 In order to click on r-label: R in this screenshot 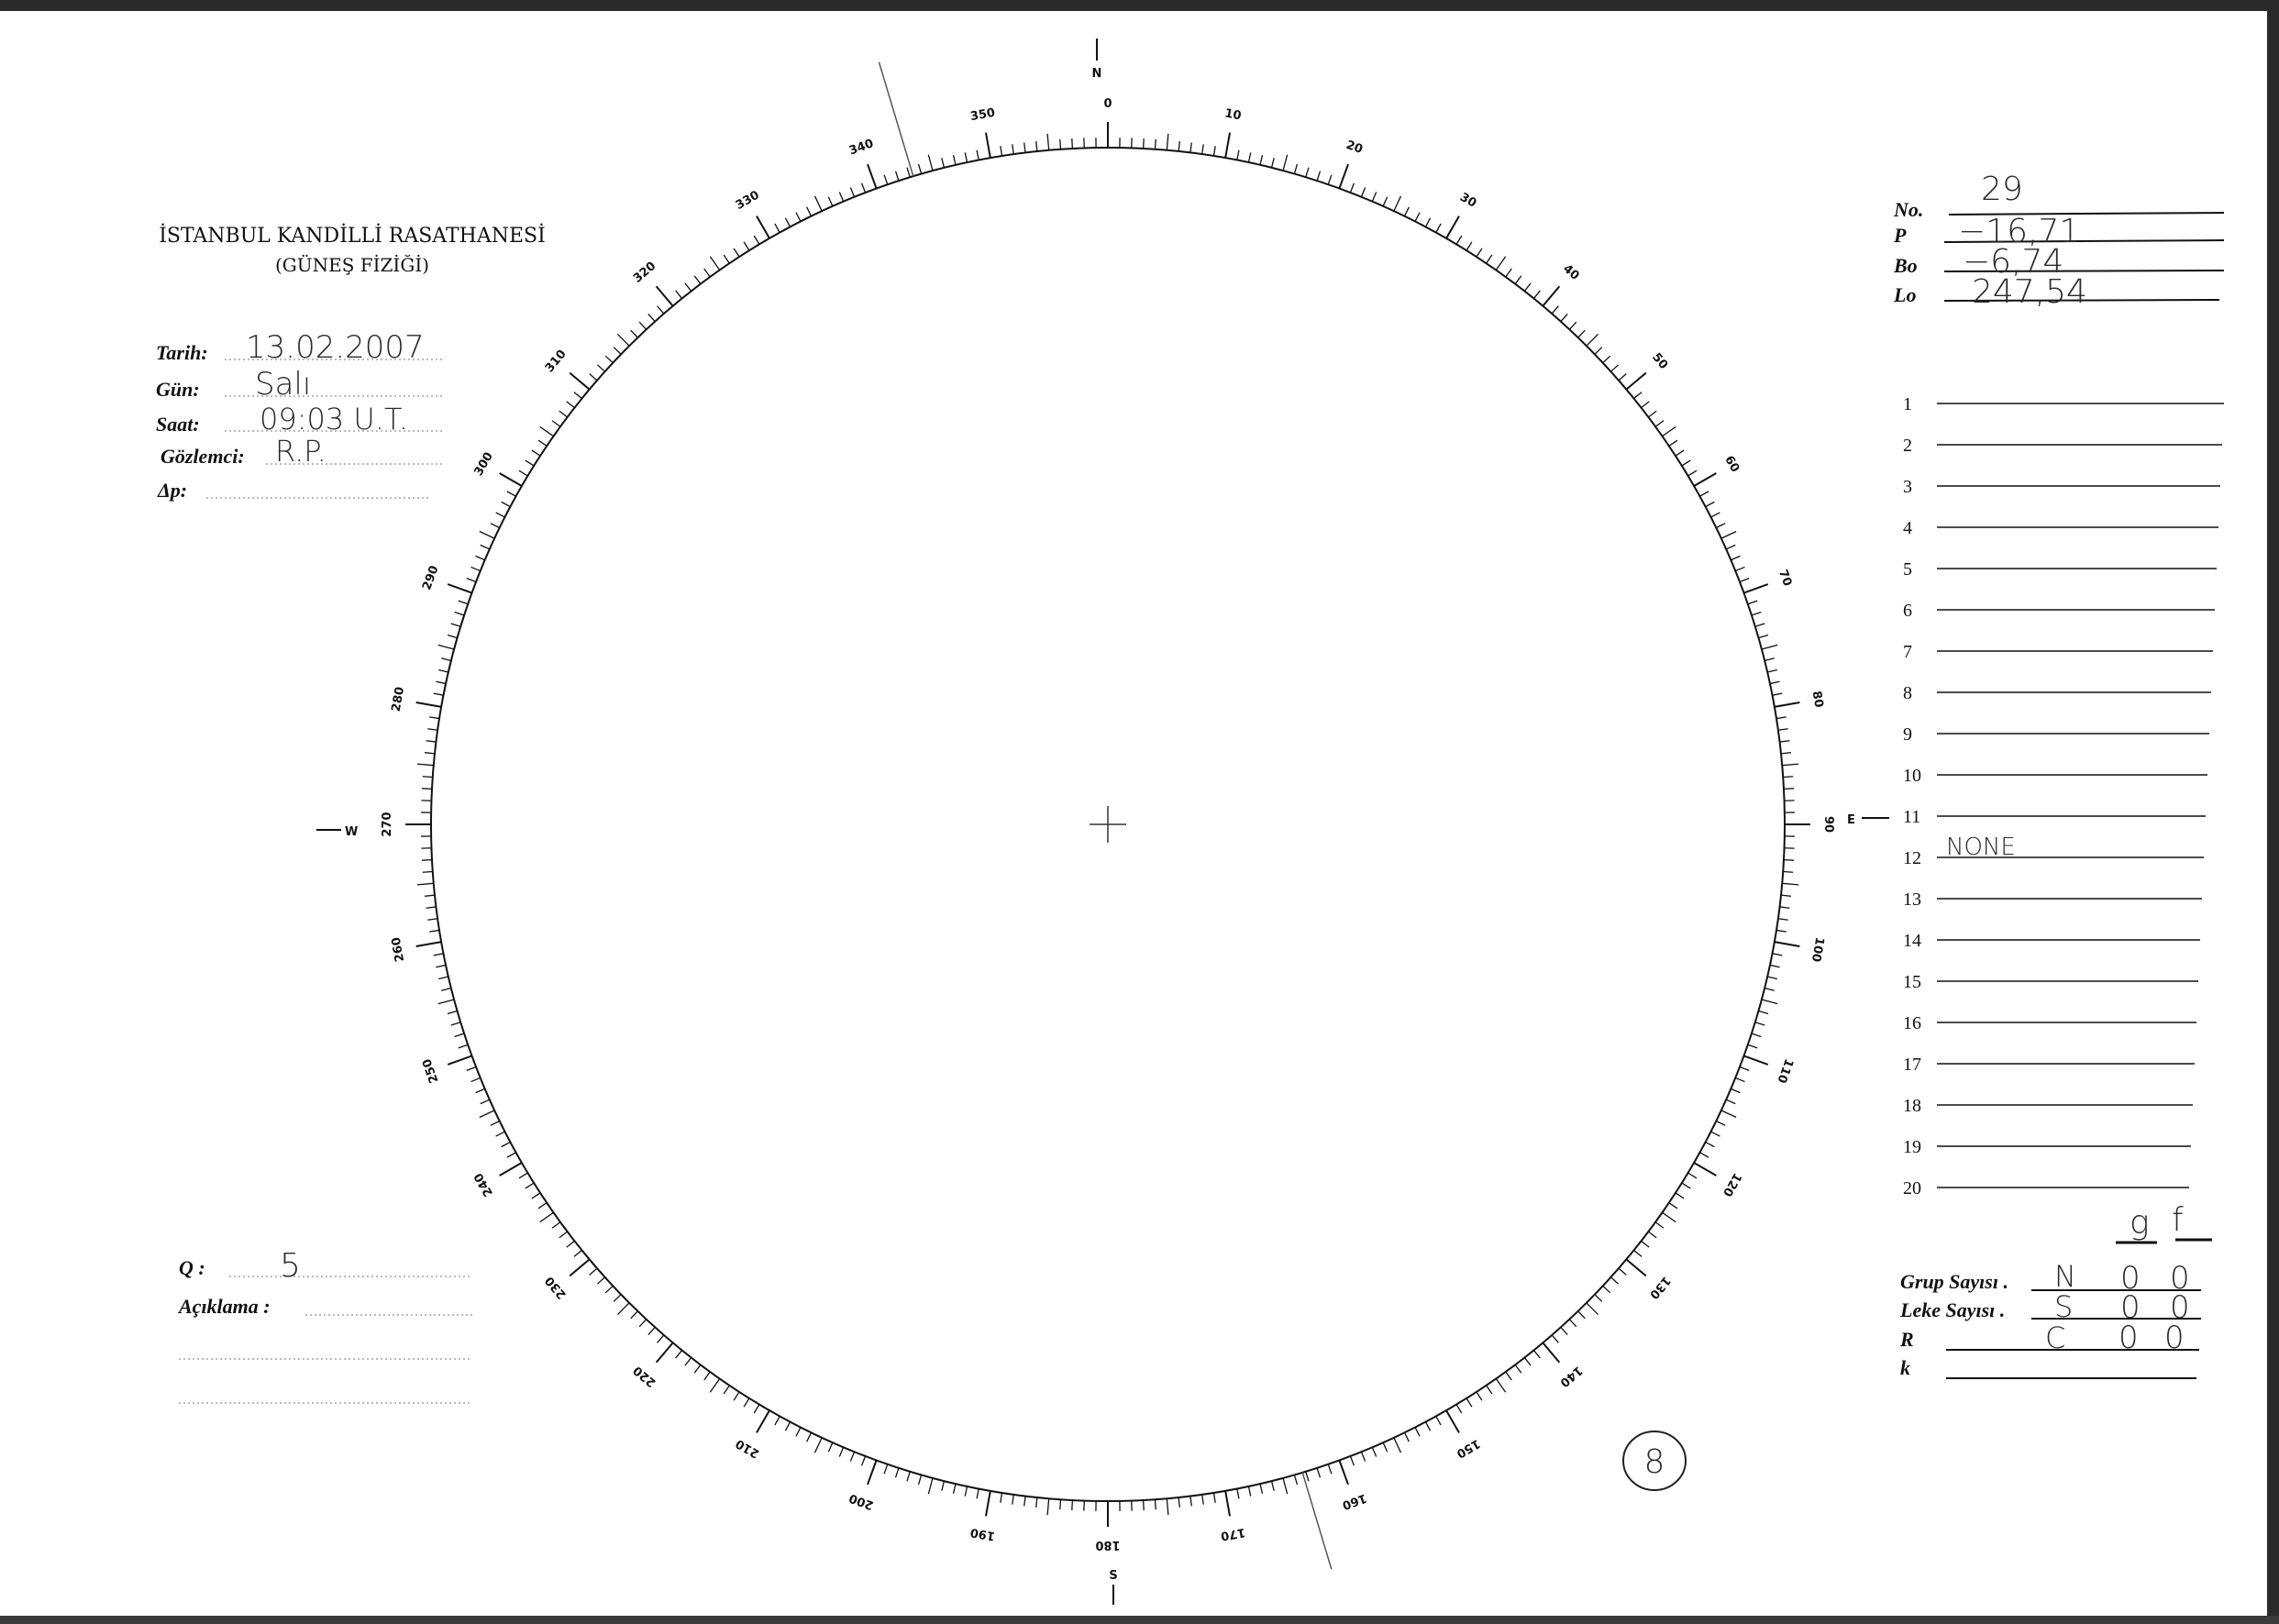, I will do `click(1906, 1339)`.